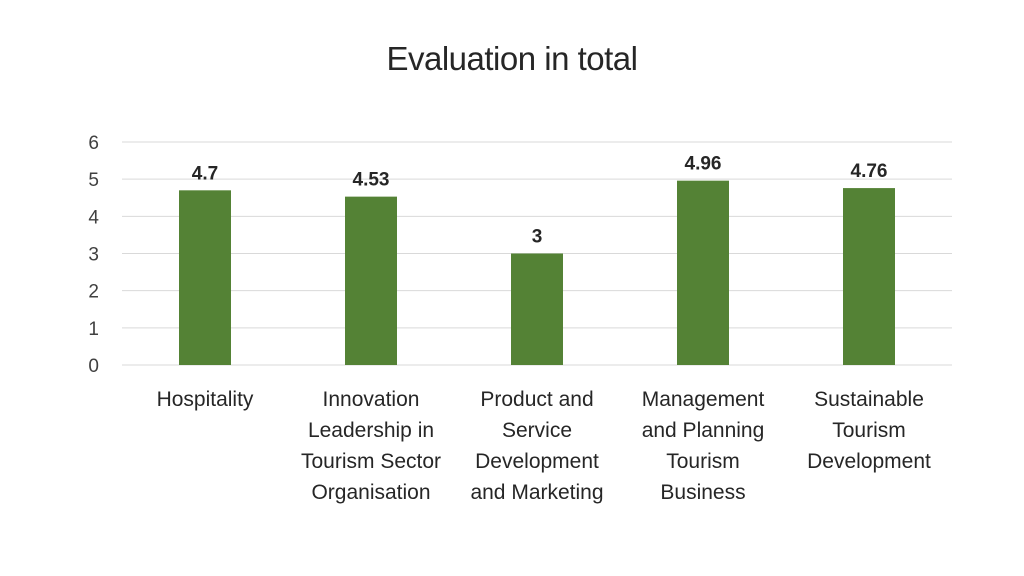  What do you see at coordinates (512, 58) in the screenshot?
I see `chart-title: Evaluation in total` at bounding box center [512, 58].